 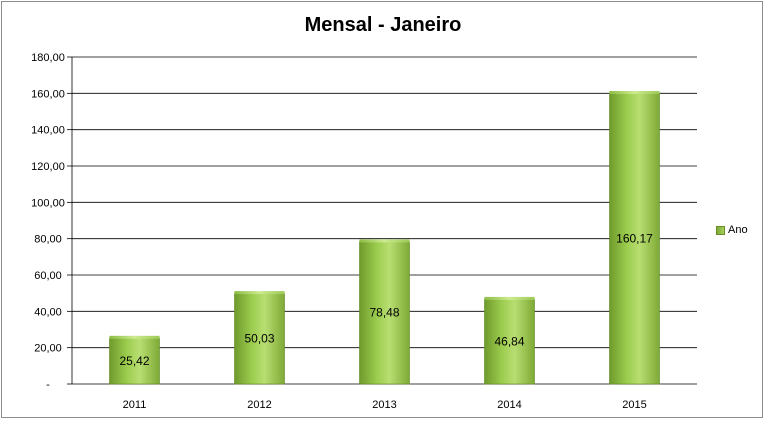 What do you see at coordinates (48, 58) in the screenshot?
I see `y-tick-label: 180,00` at bounding box center [48, 58].